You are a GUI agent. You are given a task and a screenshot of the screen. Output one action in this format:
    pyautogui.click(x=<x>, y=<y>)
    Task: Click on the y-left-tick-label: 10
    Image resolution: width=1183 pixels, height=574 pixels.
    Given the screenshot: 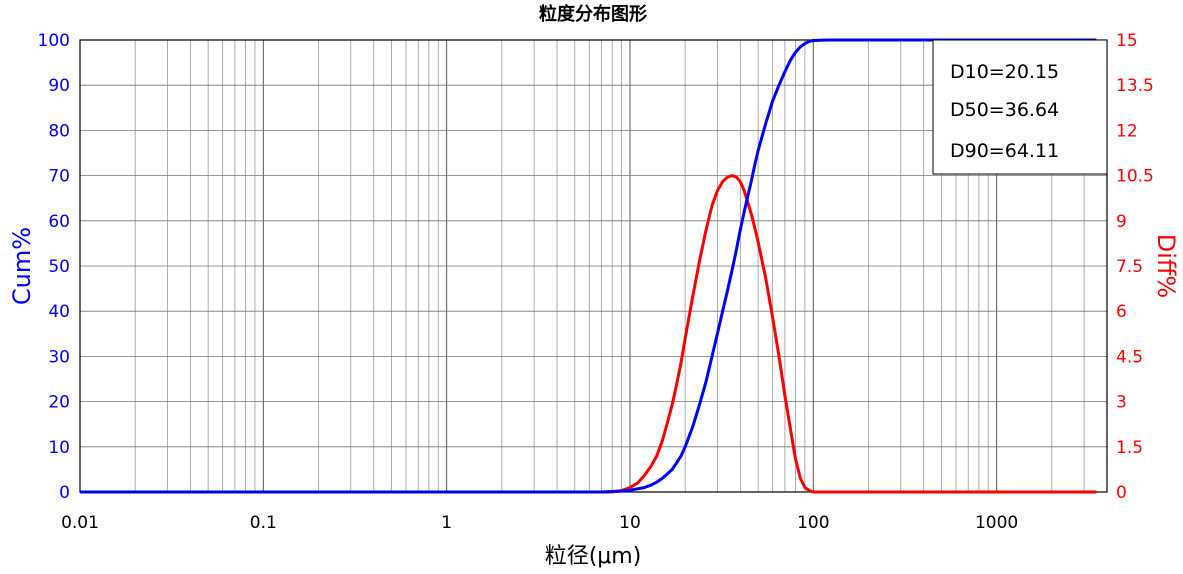 What is the action you would take?
    pyautogui.click(x=59, y=448)
    